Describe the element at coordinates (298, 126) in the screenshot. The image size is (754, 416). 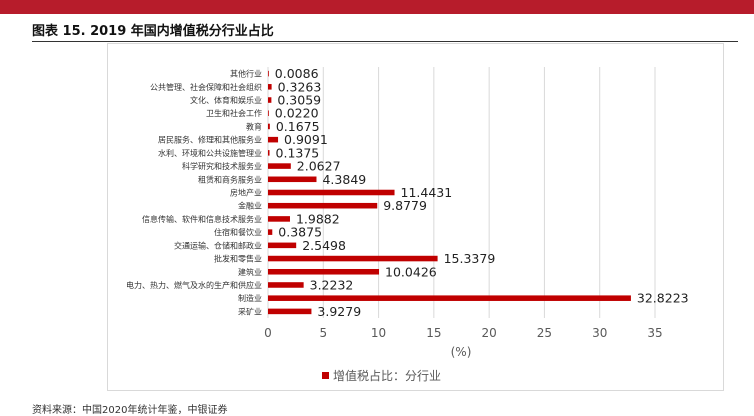
I see `data-label: 0.1675` at that location.